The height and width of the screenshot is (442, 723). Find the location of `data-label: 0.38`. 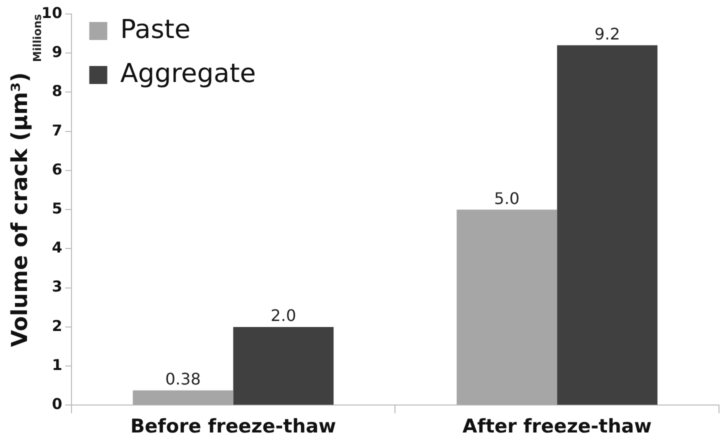

data-label: 0.38 is located at coordinates (183, 378).